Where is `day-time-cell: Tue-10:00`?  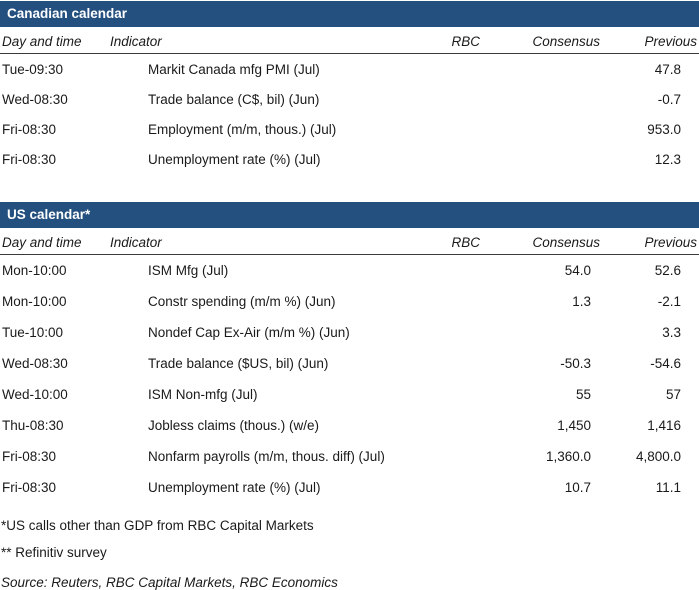
day-time-cell: Tue-10:00 is located at coordinates (33, 332).